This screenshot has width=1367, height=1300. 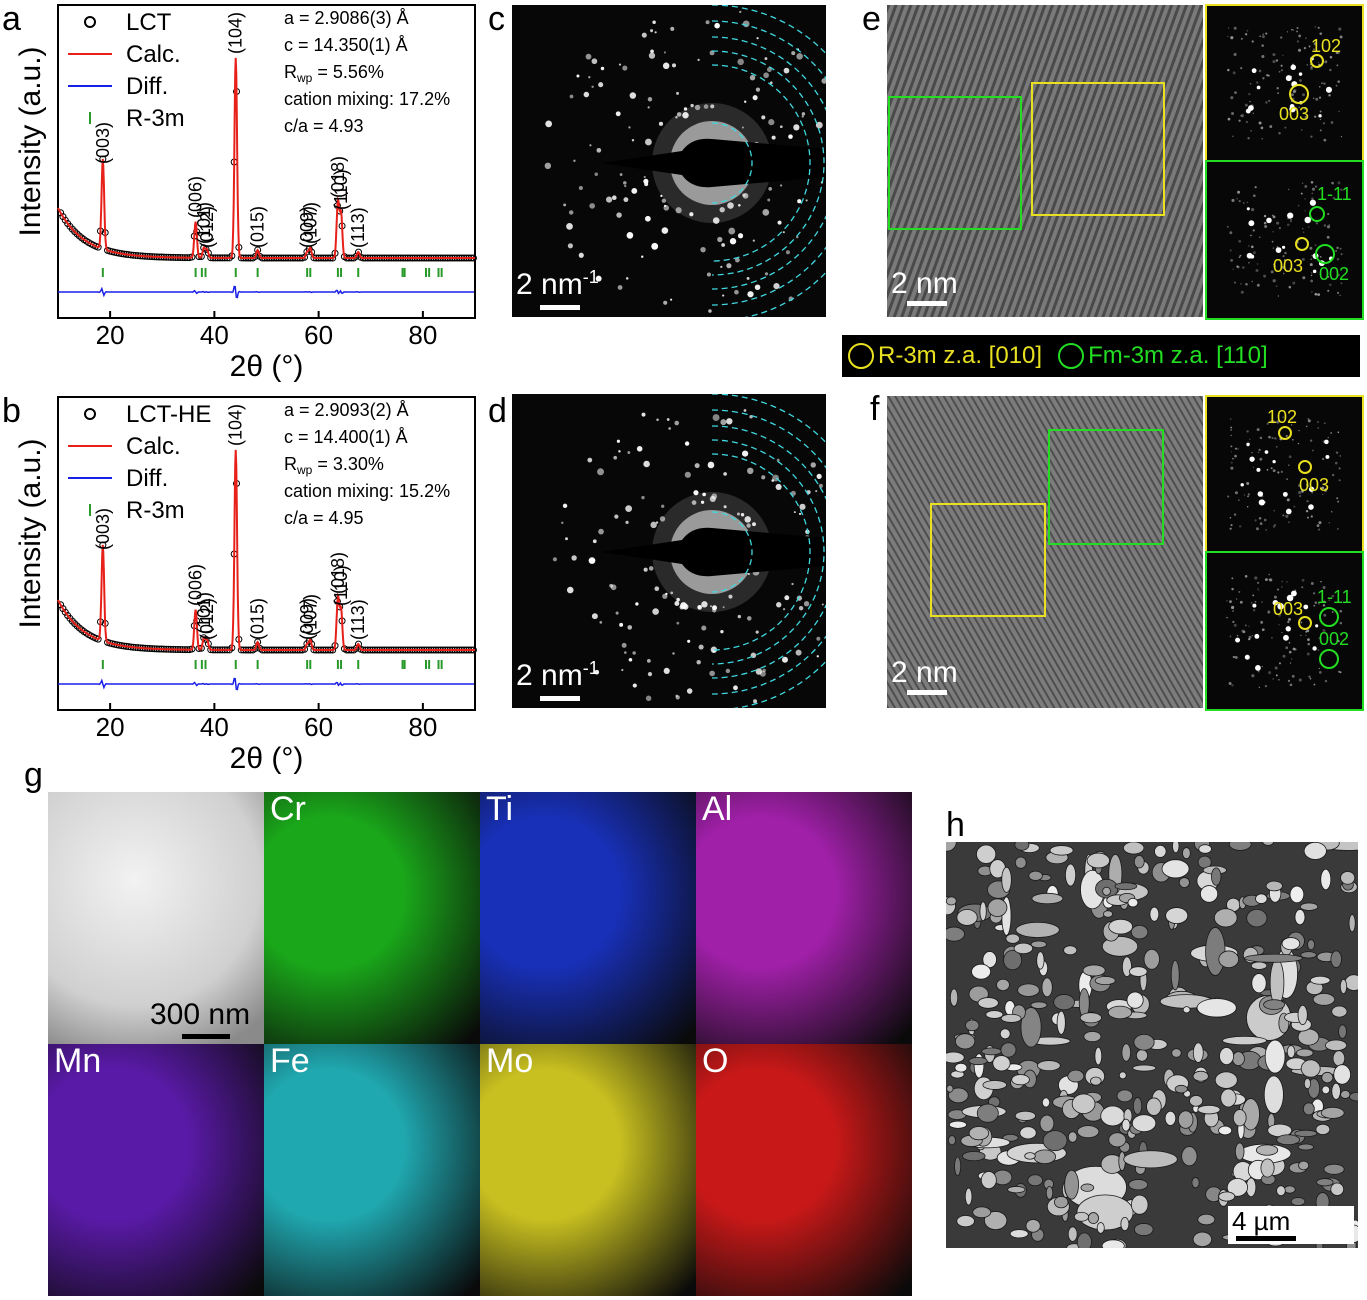 I want to click on y-axis-label: Intensity (a.u.), so click(x=30, y=141).